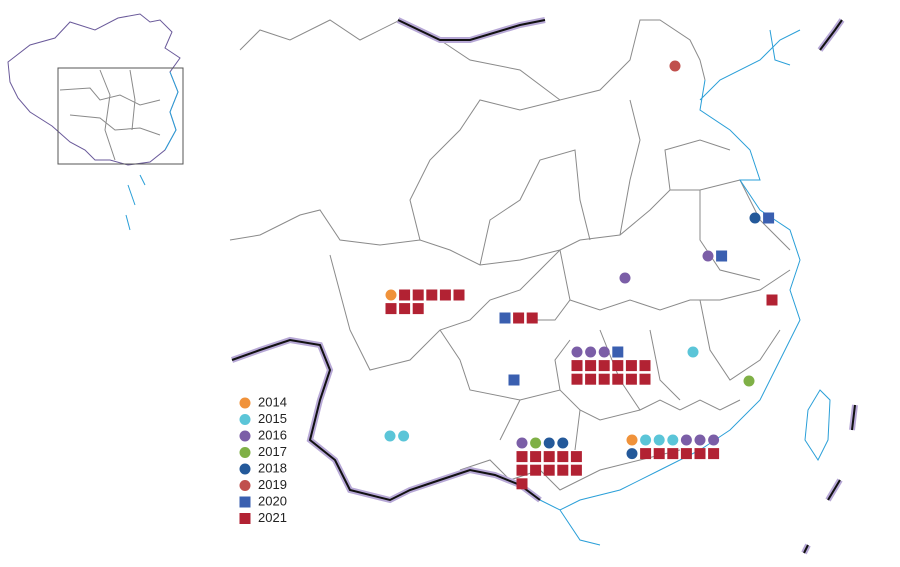 Image resolution: width=900 pixels, height=567 pixels. I want to click on legend-label: 2015, so click(272, 418).